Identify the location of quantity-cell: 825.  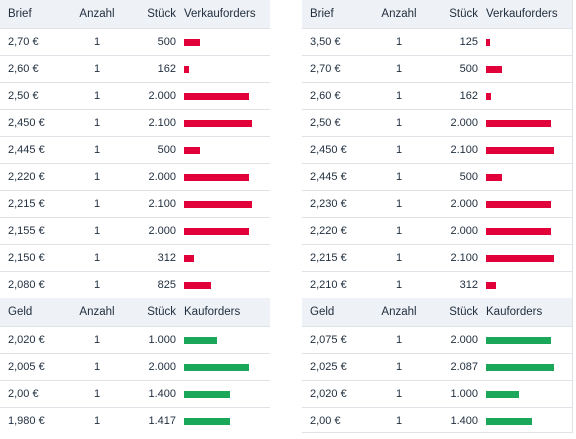
(153, 284).